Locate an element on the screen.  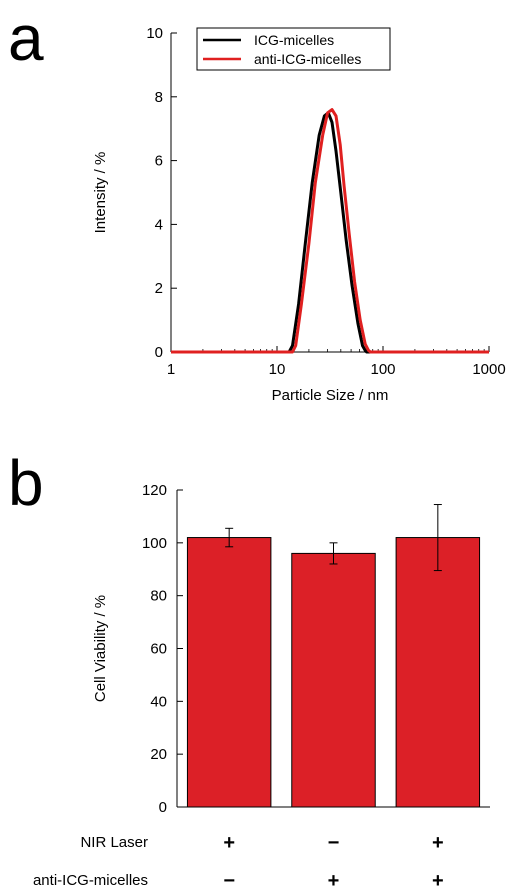
size-chart-legend: ICG-micelles anti-ICG-micelles is located at coordinates (293, 49).